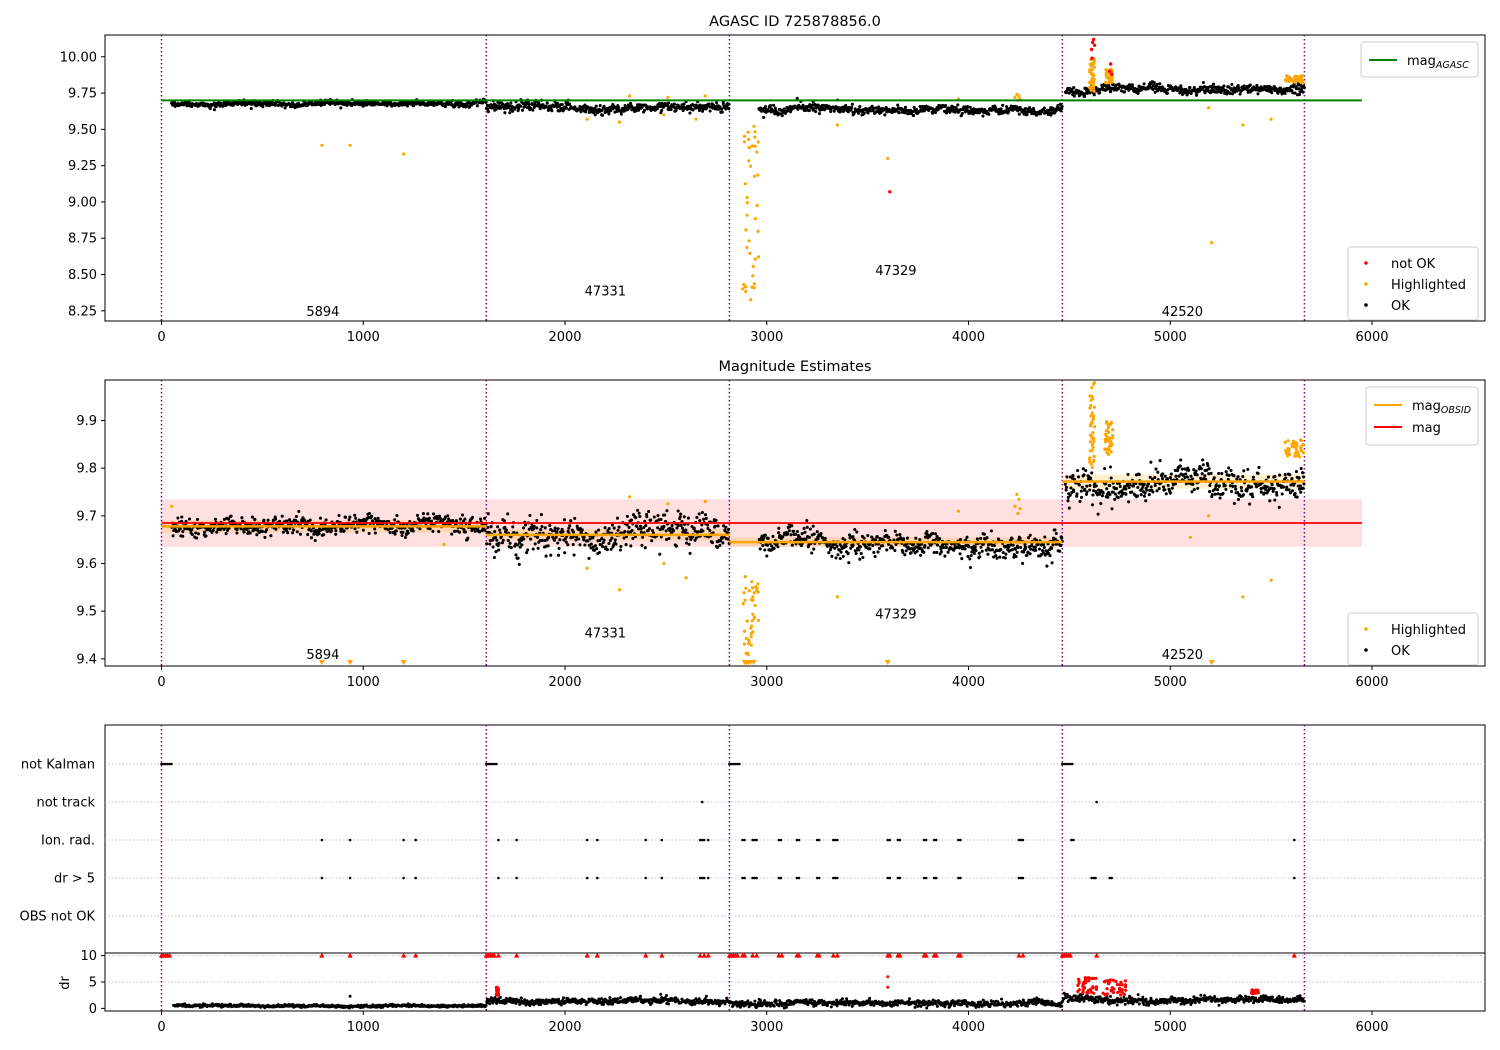 This screenshot has height=1050, width=1500. Describe the element at coordinates (82, 130) in the screenshot. I see `agasc-y-tick-label: 9.50` at that location.